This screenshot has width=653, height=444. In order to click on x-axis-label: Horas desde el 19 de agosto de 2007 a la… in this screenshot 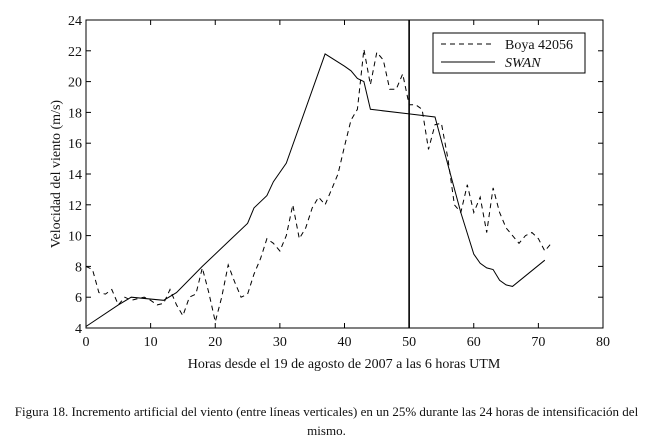, I will do `click(344, 364)`.